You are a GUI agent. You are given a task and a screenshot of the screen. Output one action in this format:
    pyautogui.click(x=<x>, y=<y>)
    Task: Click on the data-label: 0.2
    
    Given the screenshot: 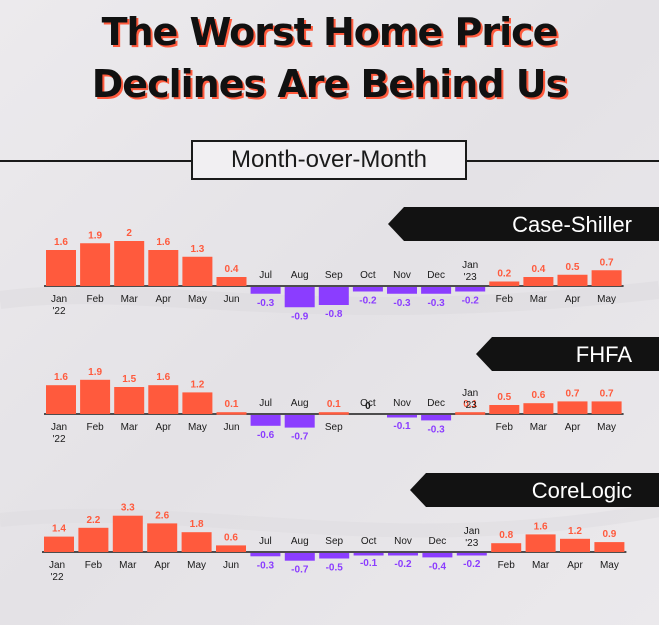 What is the action you would take?
    pyautogui.click(x=504, y=274)
    